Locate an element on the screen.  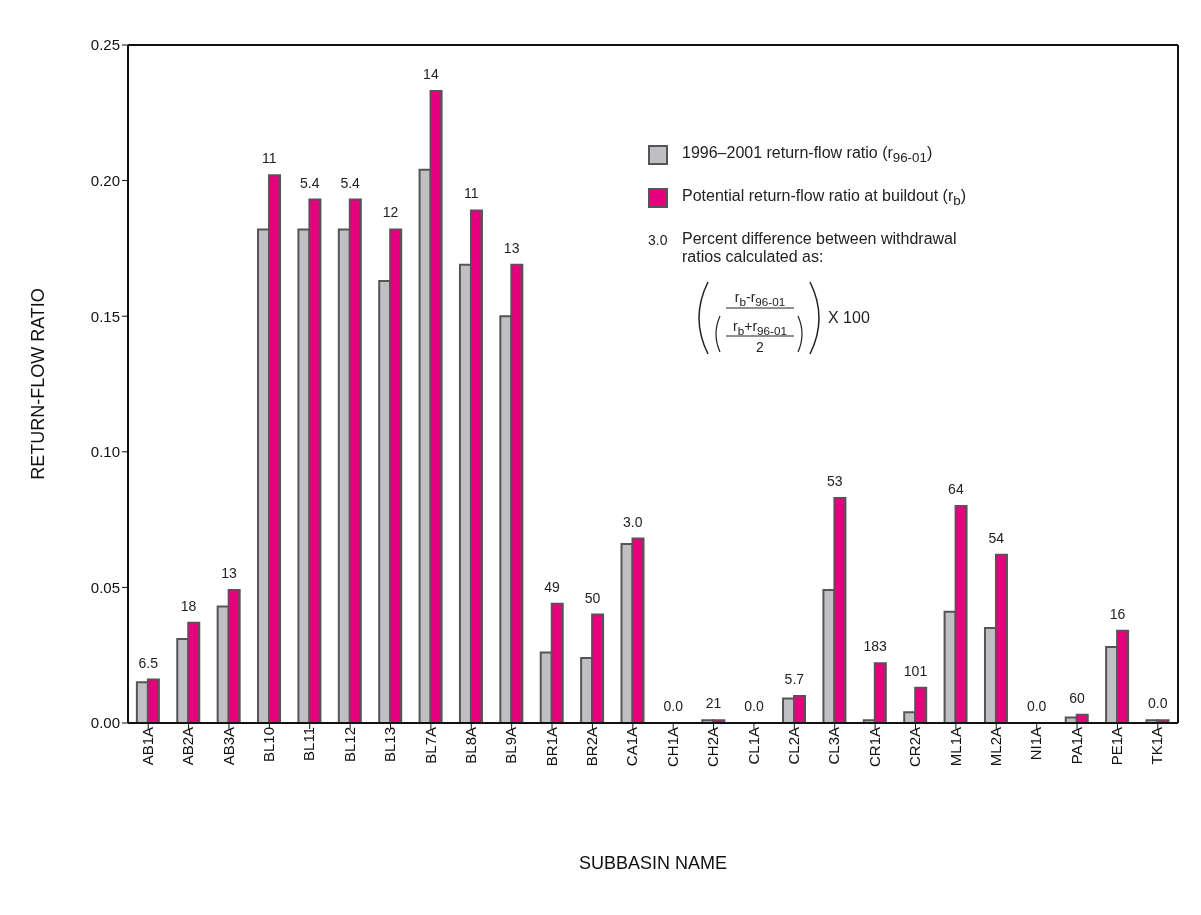
y-tick-label: 0.00 is located at coordinates (105, 723).